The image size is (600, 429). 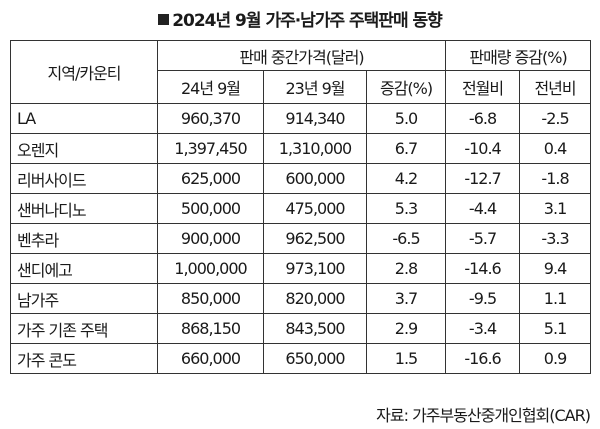 What do you see at coordinates (483, 238) in the screenshot?
I see `data-cell: -5.7` at bounding box center [483, 238].